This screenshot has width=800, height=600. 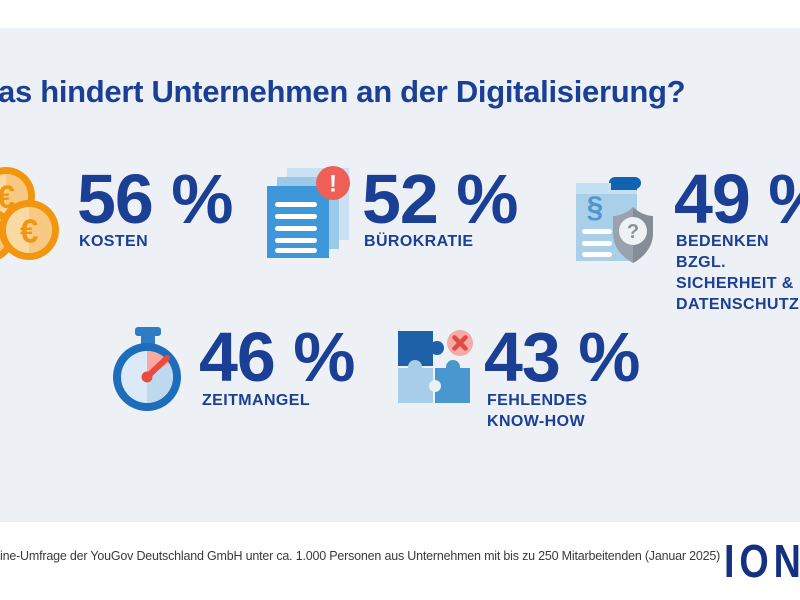 What do you see at coordinates (633, 232) in the screenshot?
I see `question-glyph: ?` at bounding box center [633, 232].